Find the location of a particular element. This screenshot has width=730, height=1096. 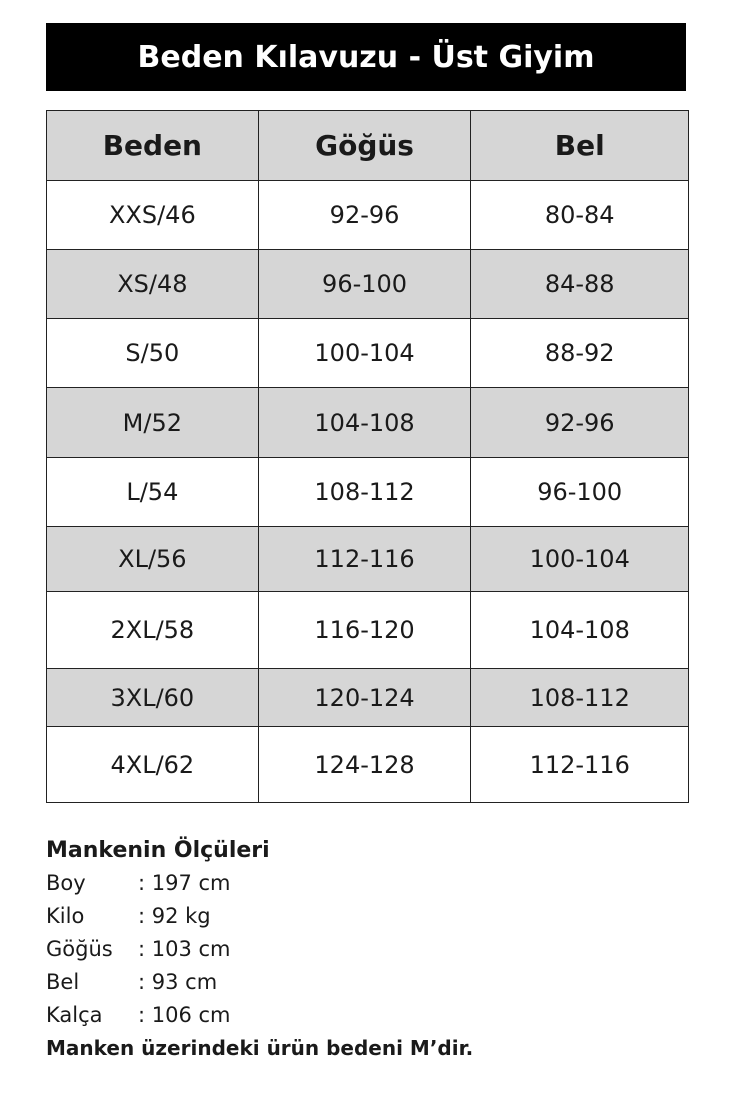

measurement-label: Bel is located at coordinates (63, 982).